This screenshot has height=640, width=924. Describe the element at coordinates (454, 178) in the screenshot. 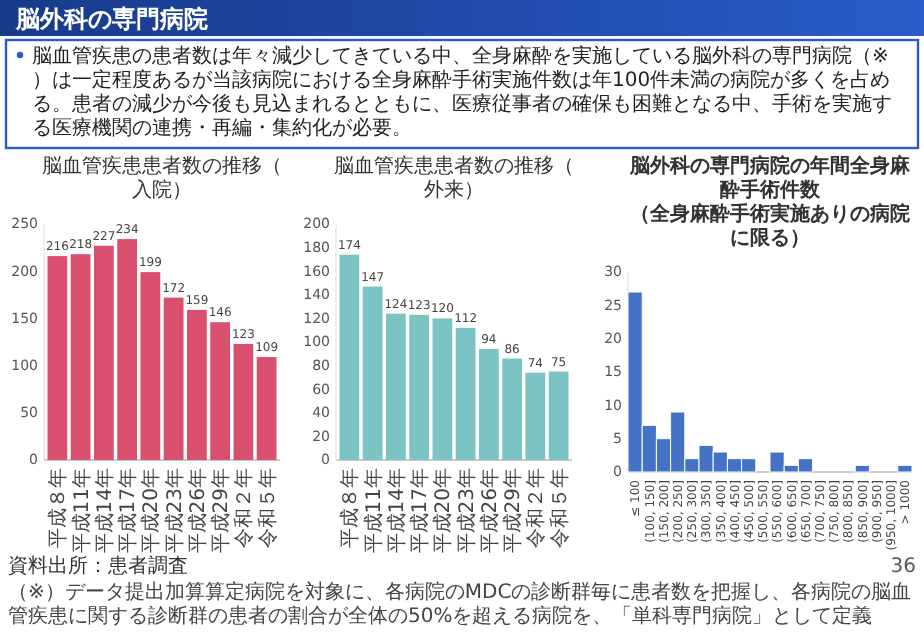

I see `chart-title: 脳血管疾患患者数の推移（外来）` at that location.